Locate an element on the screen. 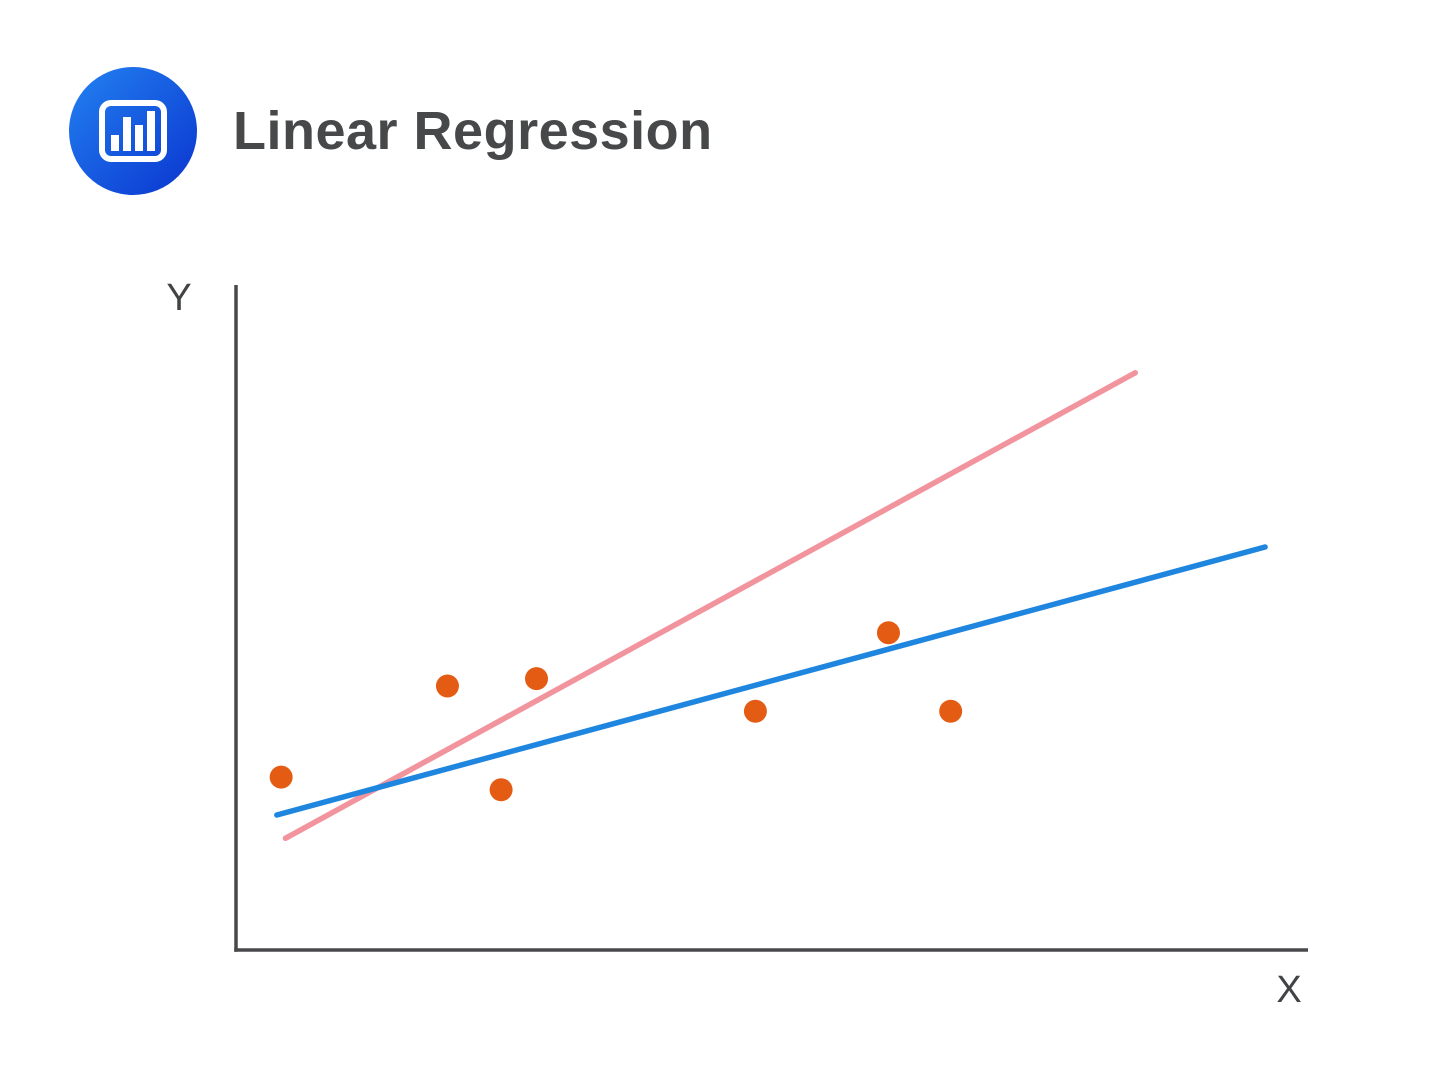 This screenshot has height=1085, width=1430. bar-chart-icon is located at coordinates (133, 131).